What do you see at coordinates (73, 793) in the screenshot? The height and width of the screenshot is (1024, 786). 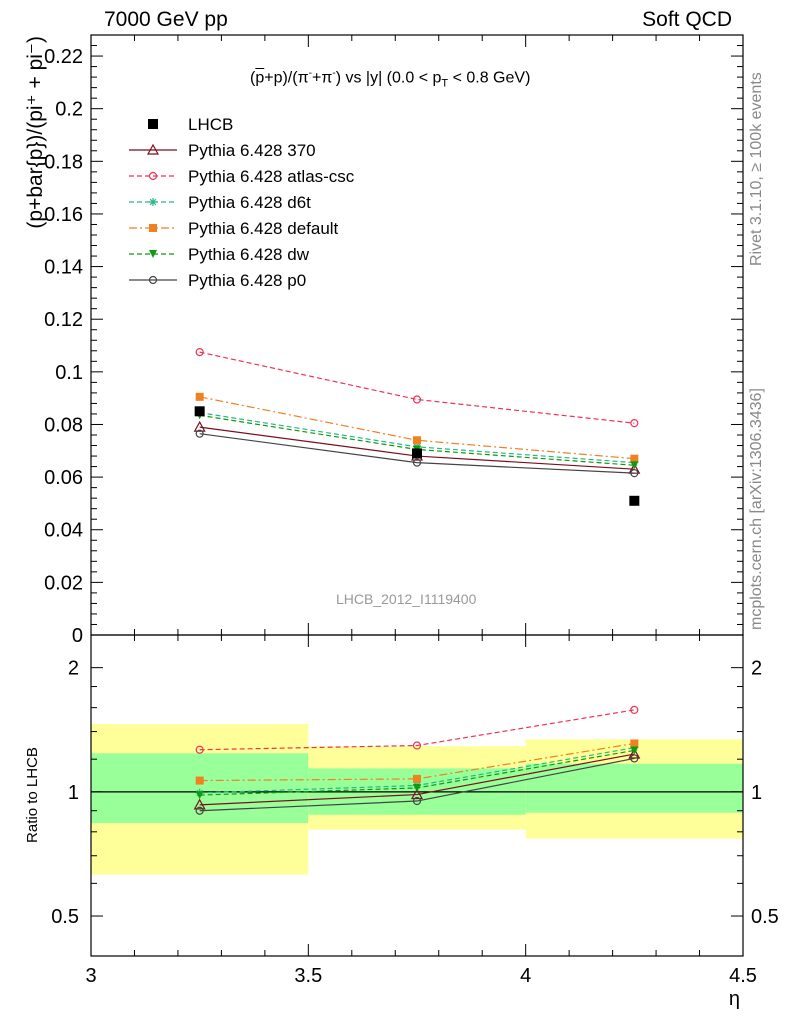 I see `ratio-y-tick-label: 1` at bounding box center [73, 793].